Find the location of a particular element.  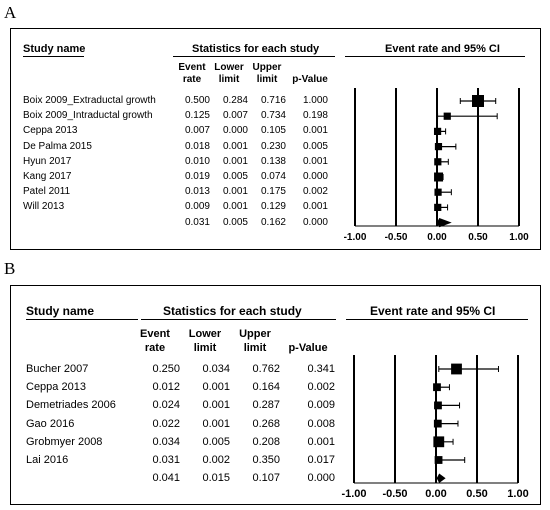

event-rate-cell: 0.018 is located at coordinates (197, 146).